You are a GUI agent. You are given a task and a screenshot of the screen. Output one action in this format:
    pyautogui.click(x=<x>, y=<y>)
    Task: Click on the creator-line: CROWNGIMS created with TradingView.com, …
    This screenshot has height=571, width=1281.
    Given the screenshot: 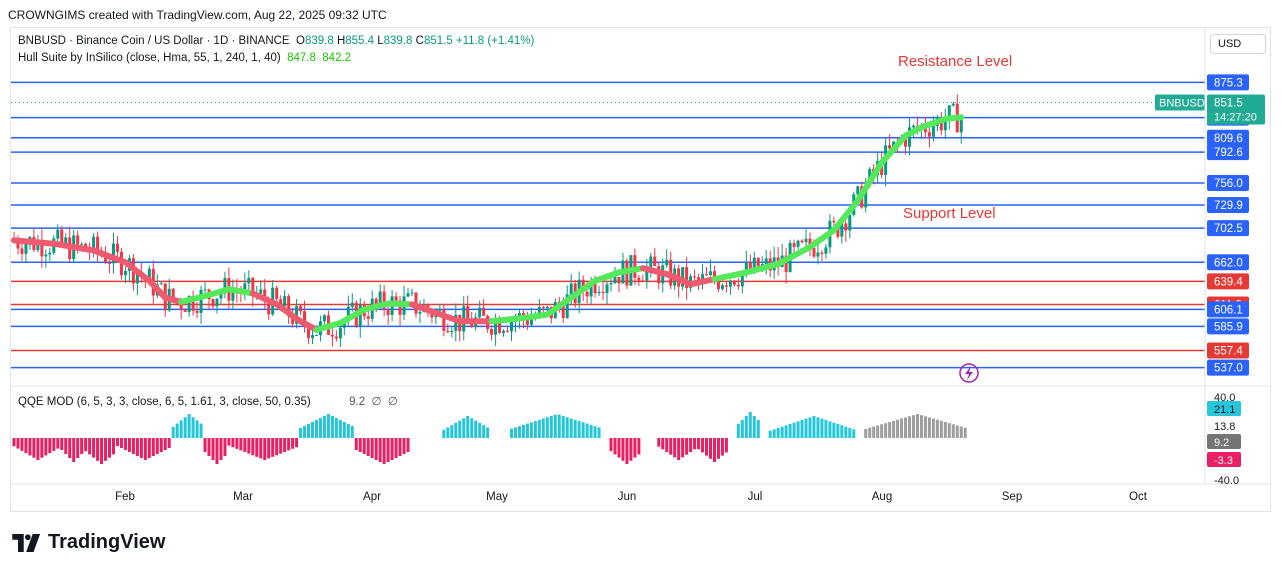 What is the action you would take?
    pyautogui.click(x=197, y=15)
    